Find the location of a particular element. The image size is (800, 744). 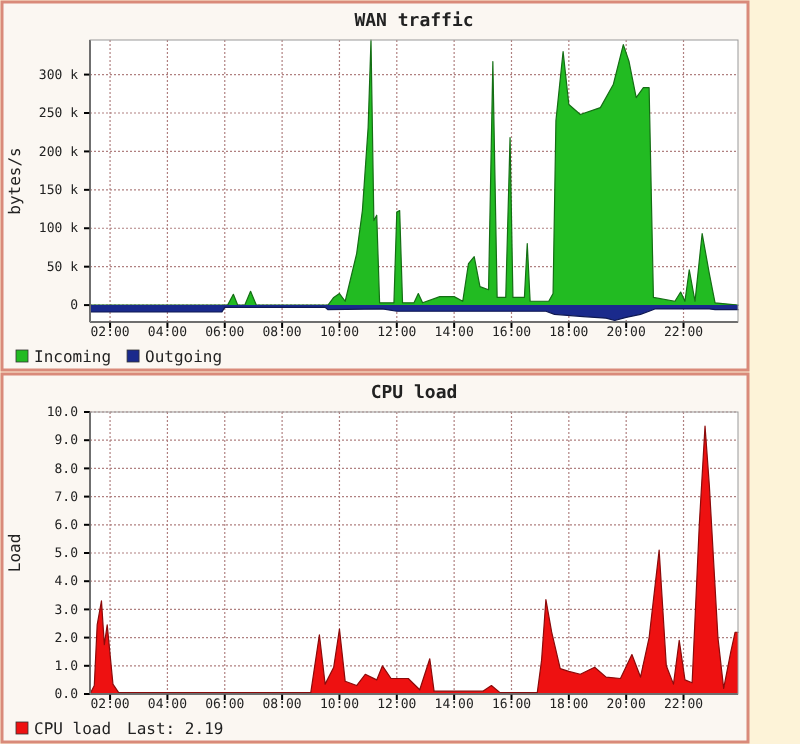

chart-title: WAN traffic is located at coordinates (414, 21).